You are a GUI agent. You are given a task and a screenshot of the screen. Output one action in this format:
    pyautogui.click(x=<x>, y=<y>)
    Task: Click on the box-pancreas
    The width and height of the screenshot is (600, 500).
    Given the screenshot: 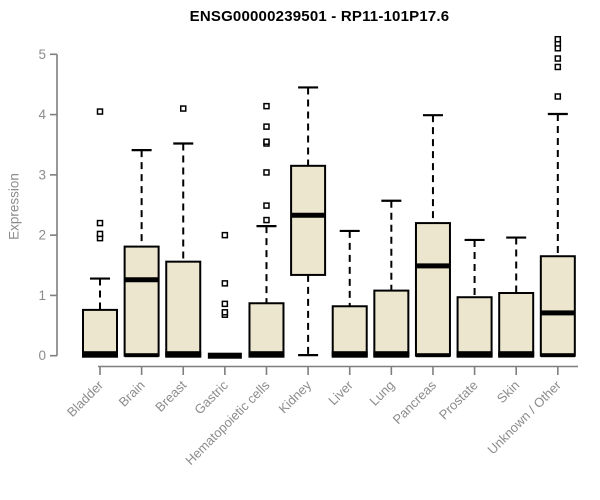 What is the action you would take?
    pyautogui.click(x=432, y=236)
    